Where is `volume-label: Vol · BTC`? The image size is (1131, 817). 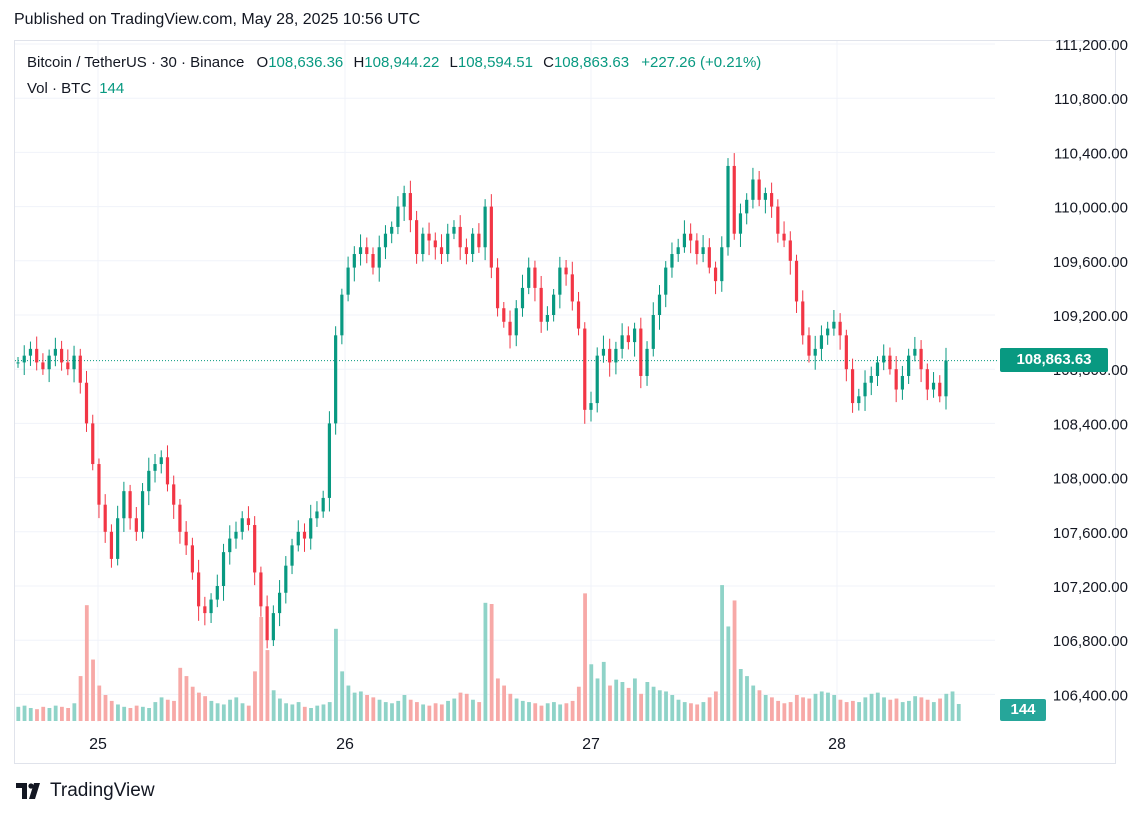 volume-label: Vol · BTC is located at coordinates (59, 88).